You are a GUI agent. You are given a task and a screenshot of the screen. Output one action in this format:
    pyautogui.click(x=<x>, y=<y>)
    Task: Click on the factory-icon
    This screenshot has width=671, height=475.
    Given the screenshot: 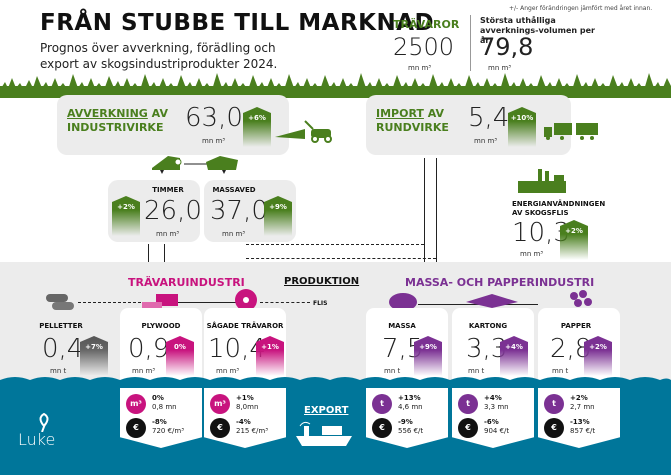 What is the action you would take?
    pyautogui.click(x=542, y=181)
    